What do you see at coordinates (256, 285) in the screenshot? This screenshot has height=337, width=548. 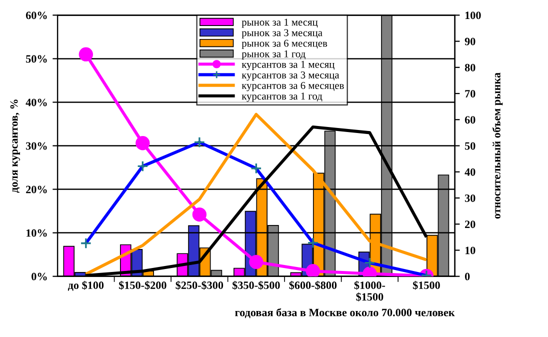 I see `x-tick-label: $350-$500` at bounding box center [256, 285].